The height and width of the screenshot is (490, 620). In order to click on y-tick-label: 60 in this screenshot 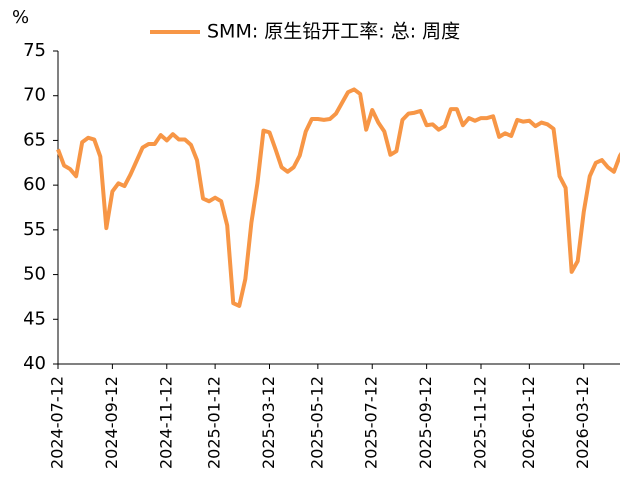, I will do `click(34, 184)`.